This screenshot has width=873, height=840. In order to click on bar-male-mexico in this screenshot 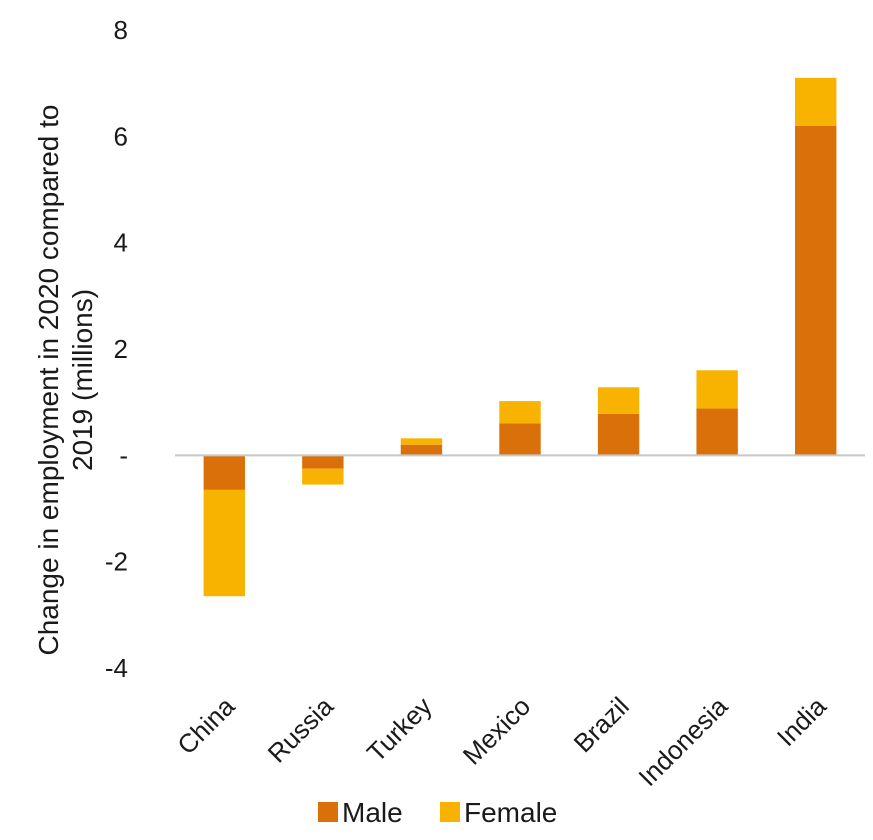, I will do `click(520, 439)`.